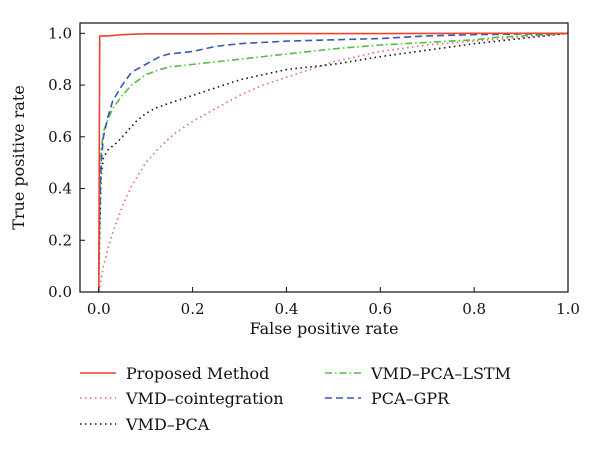  Describe the element at coordinates (193, 309) in the screenshot. I see `x-tick-label-1: 0.2` at that location.